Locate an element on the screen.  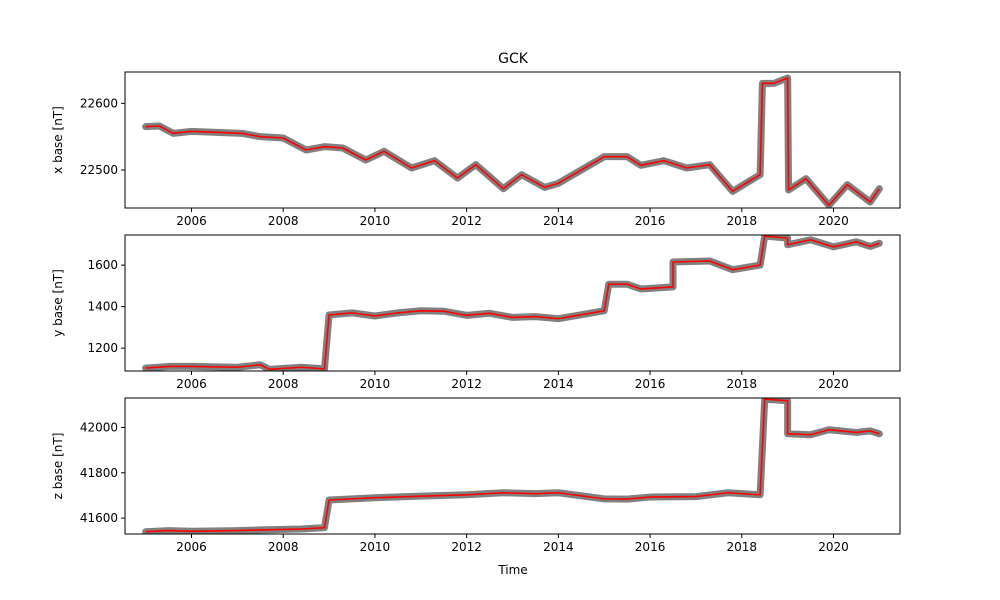
y-tick-label: 22500 is located at coordinates (99, 170).